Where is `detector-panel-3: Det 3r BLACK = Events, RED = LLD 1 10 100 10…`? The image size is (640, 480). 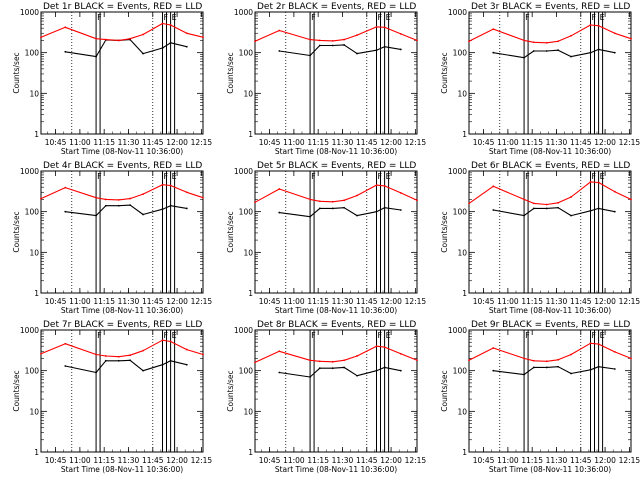 detector-panel-3: Det 3r BLACK = Events, RED = LLD 1 10 100 10… is located at coordinates (540, 79).